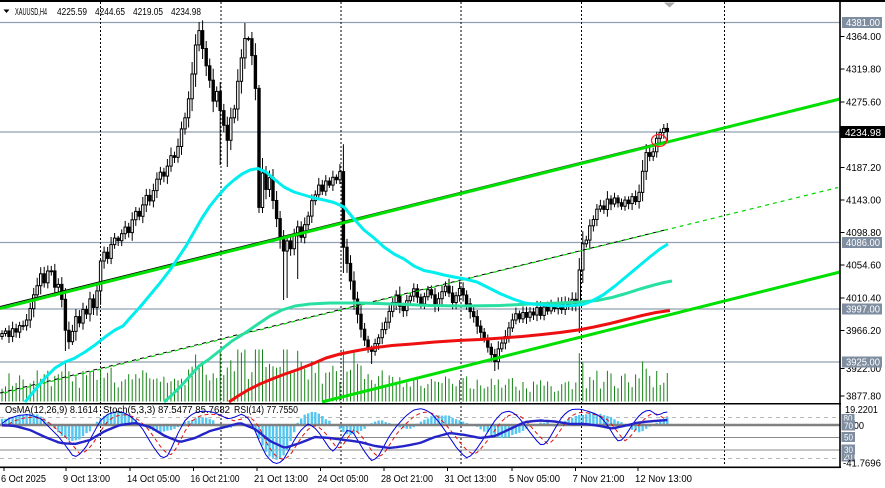 Image resolution: width=885 pixels, height=488 pixels. What do you see at coordinates (148, 12) in the screenshot?
I see `svg-text: 4219.05` at bounding box center [148, 12].